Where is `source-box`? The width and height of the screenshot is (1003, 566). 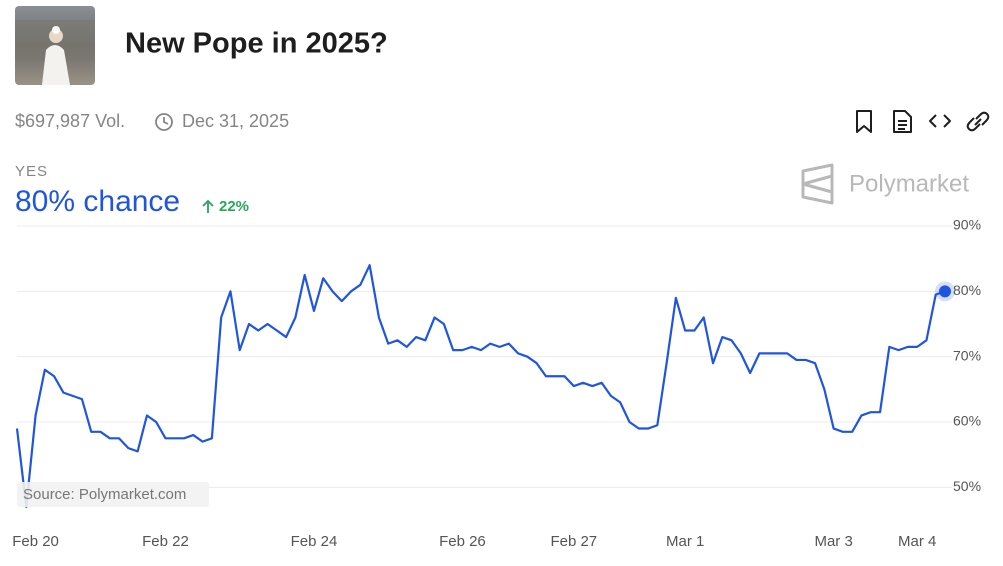
source-box is located at coordinates (113, 494).